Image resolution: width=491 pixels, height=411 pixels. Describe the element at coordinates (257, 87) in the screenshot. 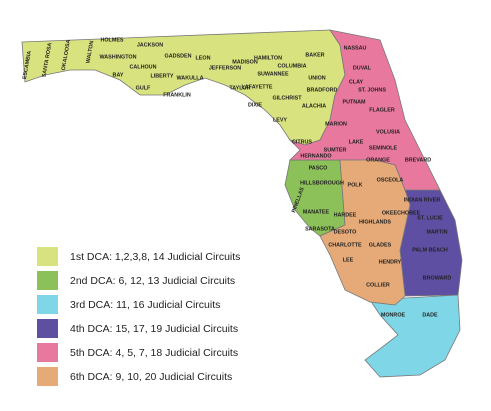

I see `county-label: LAFAYETTE` at that location.